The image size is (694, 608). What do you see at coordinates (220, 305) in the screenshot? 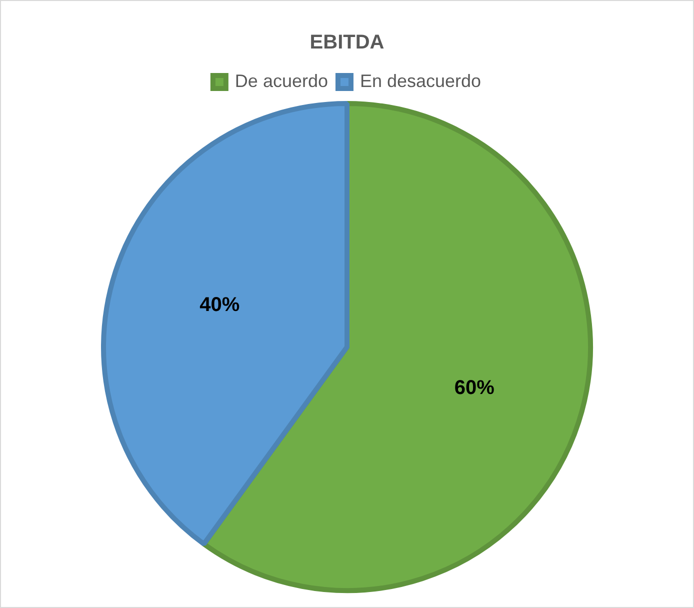
I see `data-label: 40%` at bounding box center [220, 305].